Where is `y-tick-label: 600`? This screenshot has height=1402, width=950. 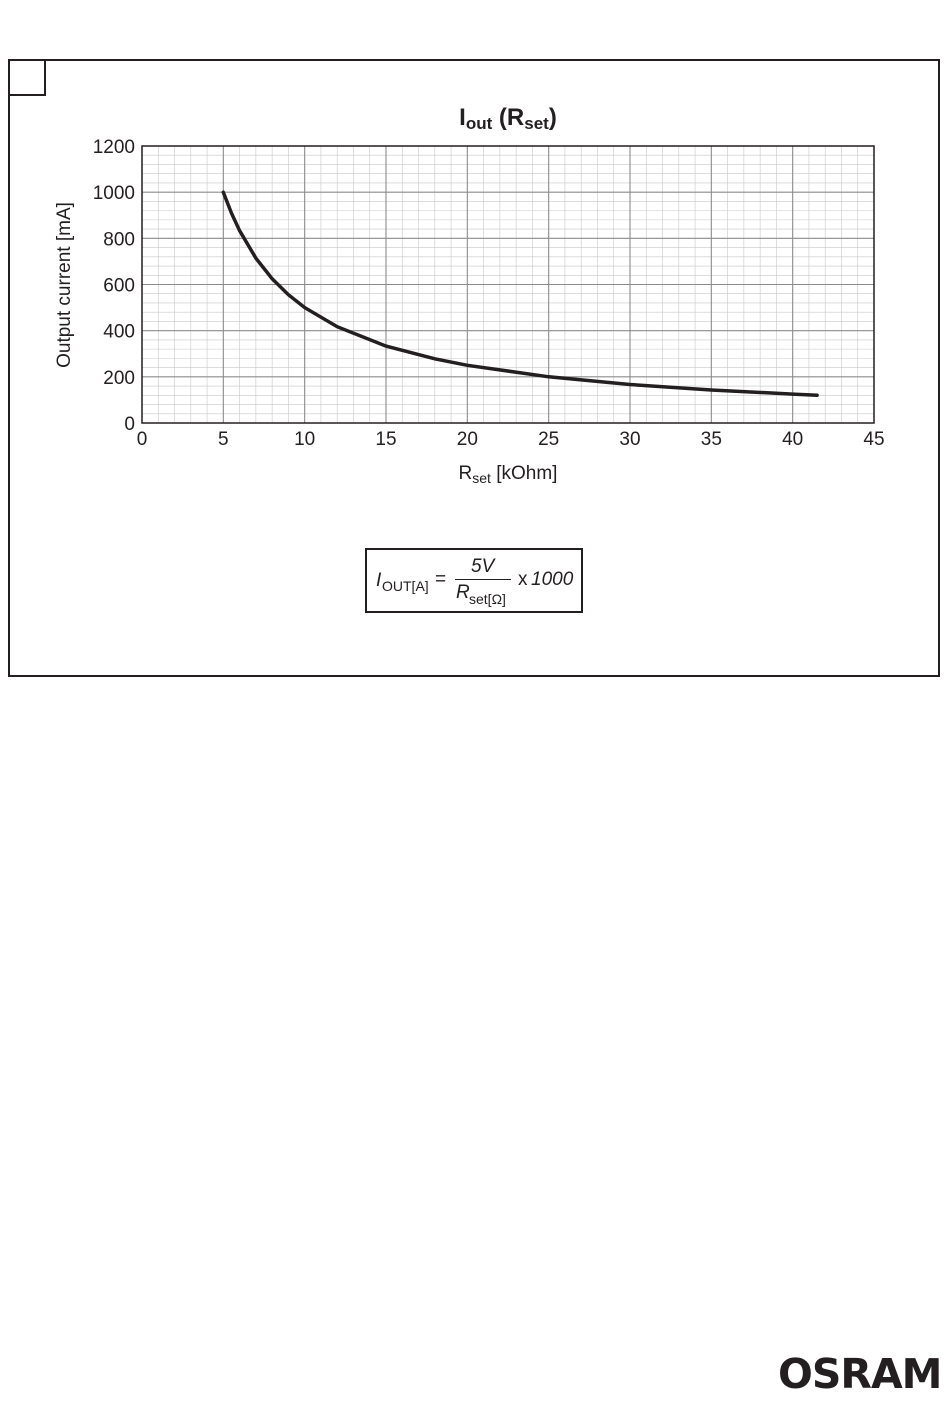
y-tick-label: 600 is located at coordinates (119, 286).